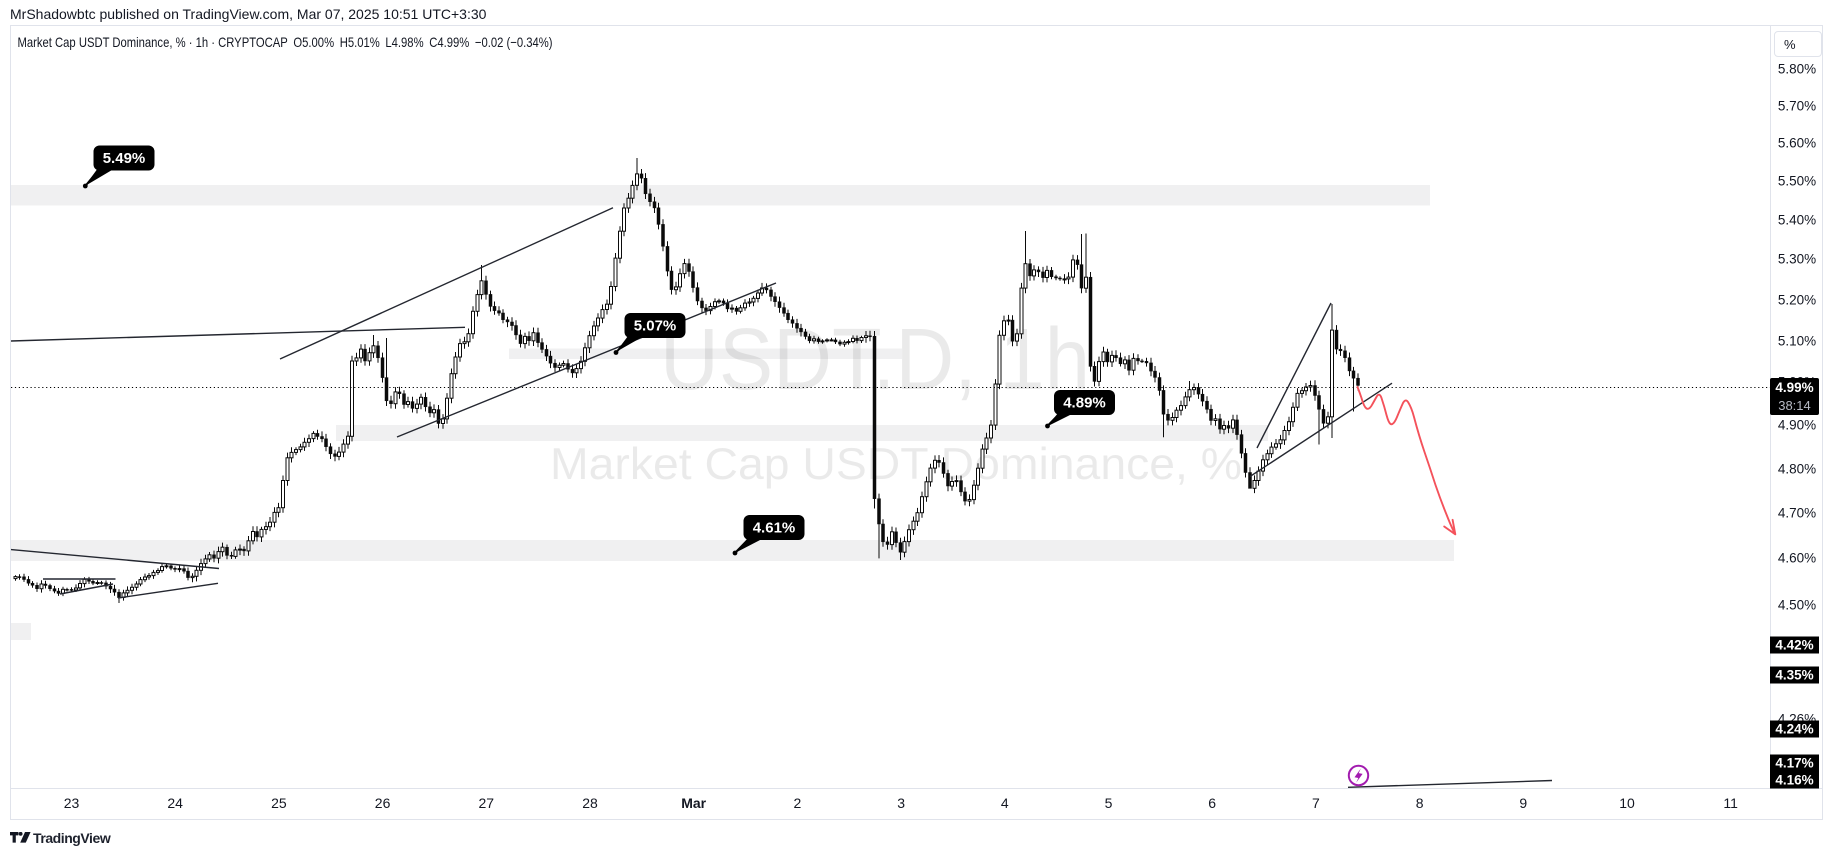 This screenshot has width=1835, height=855. What do you see at coordinates (896, 464) in the screenshot?
I see `svg-text: Market Cap USDT Dominance, %` at bounding box center [896, 464].